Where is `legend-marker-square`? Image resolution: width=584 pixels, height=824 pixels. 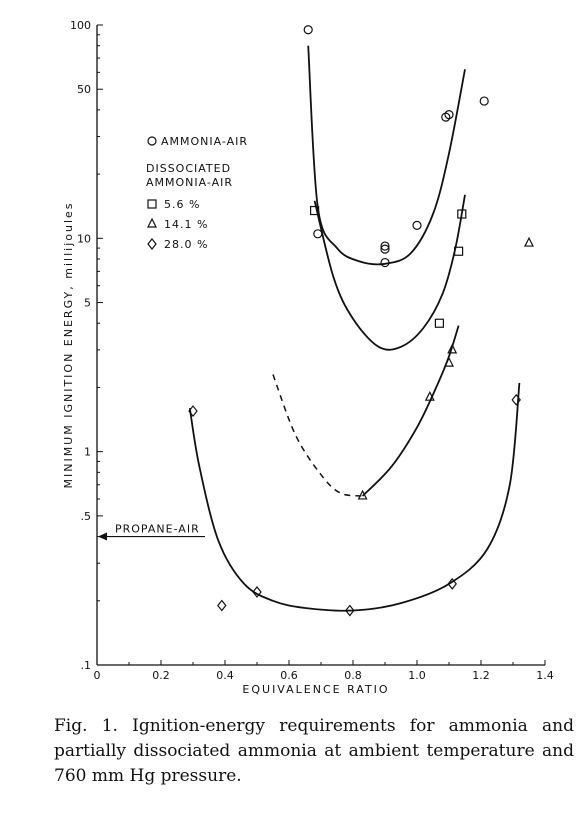 legend-marker-square is located at coordinates (152, 204).